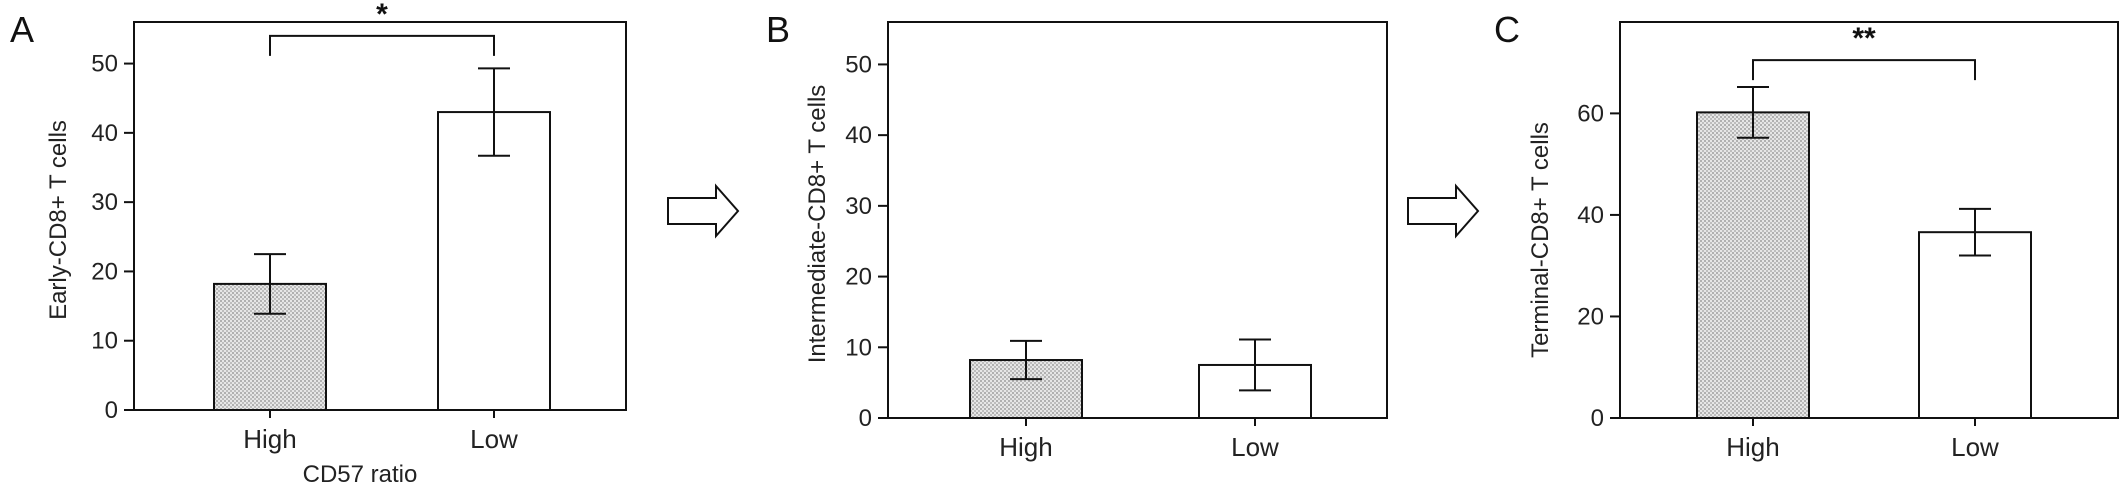  What do you see at coordinates (360, 474) in the screenshot?
I see `x-axis-title-a: CD57 ratio` at bounding box center [360, 474].